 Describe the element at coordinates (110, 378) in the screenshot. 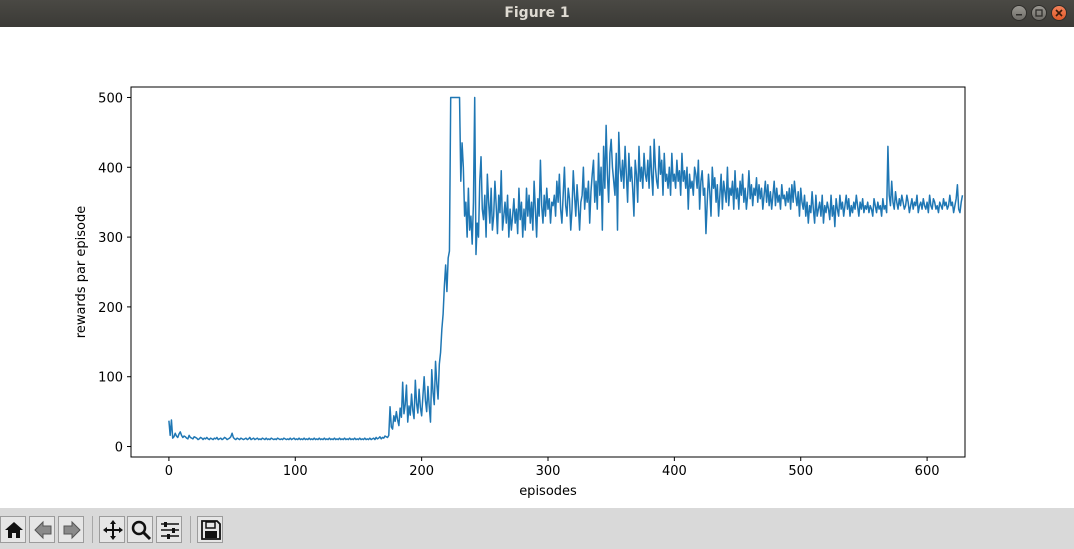

I see `y-tick-label: 100` at that location.